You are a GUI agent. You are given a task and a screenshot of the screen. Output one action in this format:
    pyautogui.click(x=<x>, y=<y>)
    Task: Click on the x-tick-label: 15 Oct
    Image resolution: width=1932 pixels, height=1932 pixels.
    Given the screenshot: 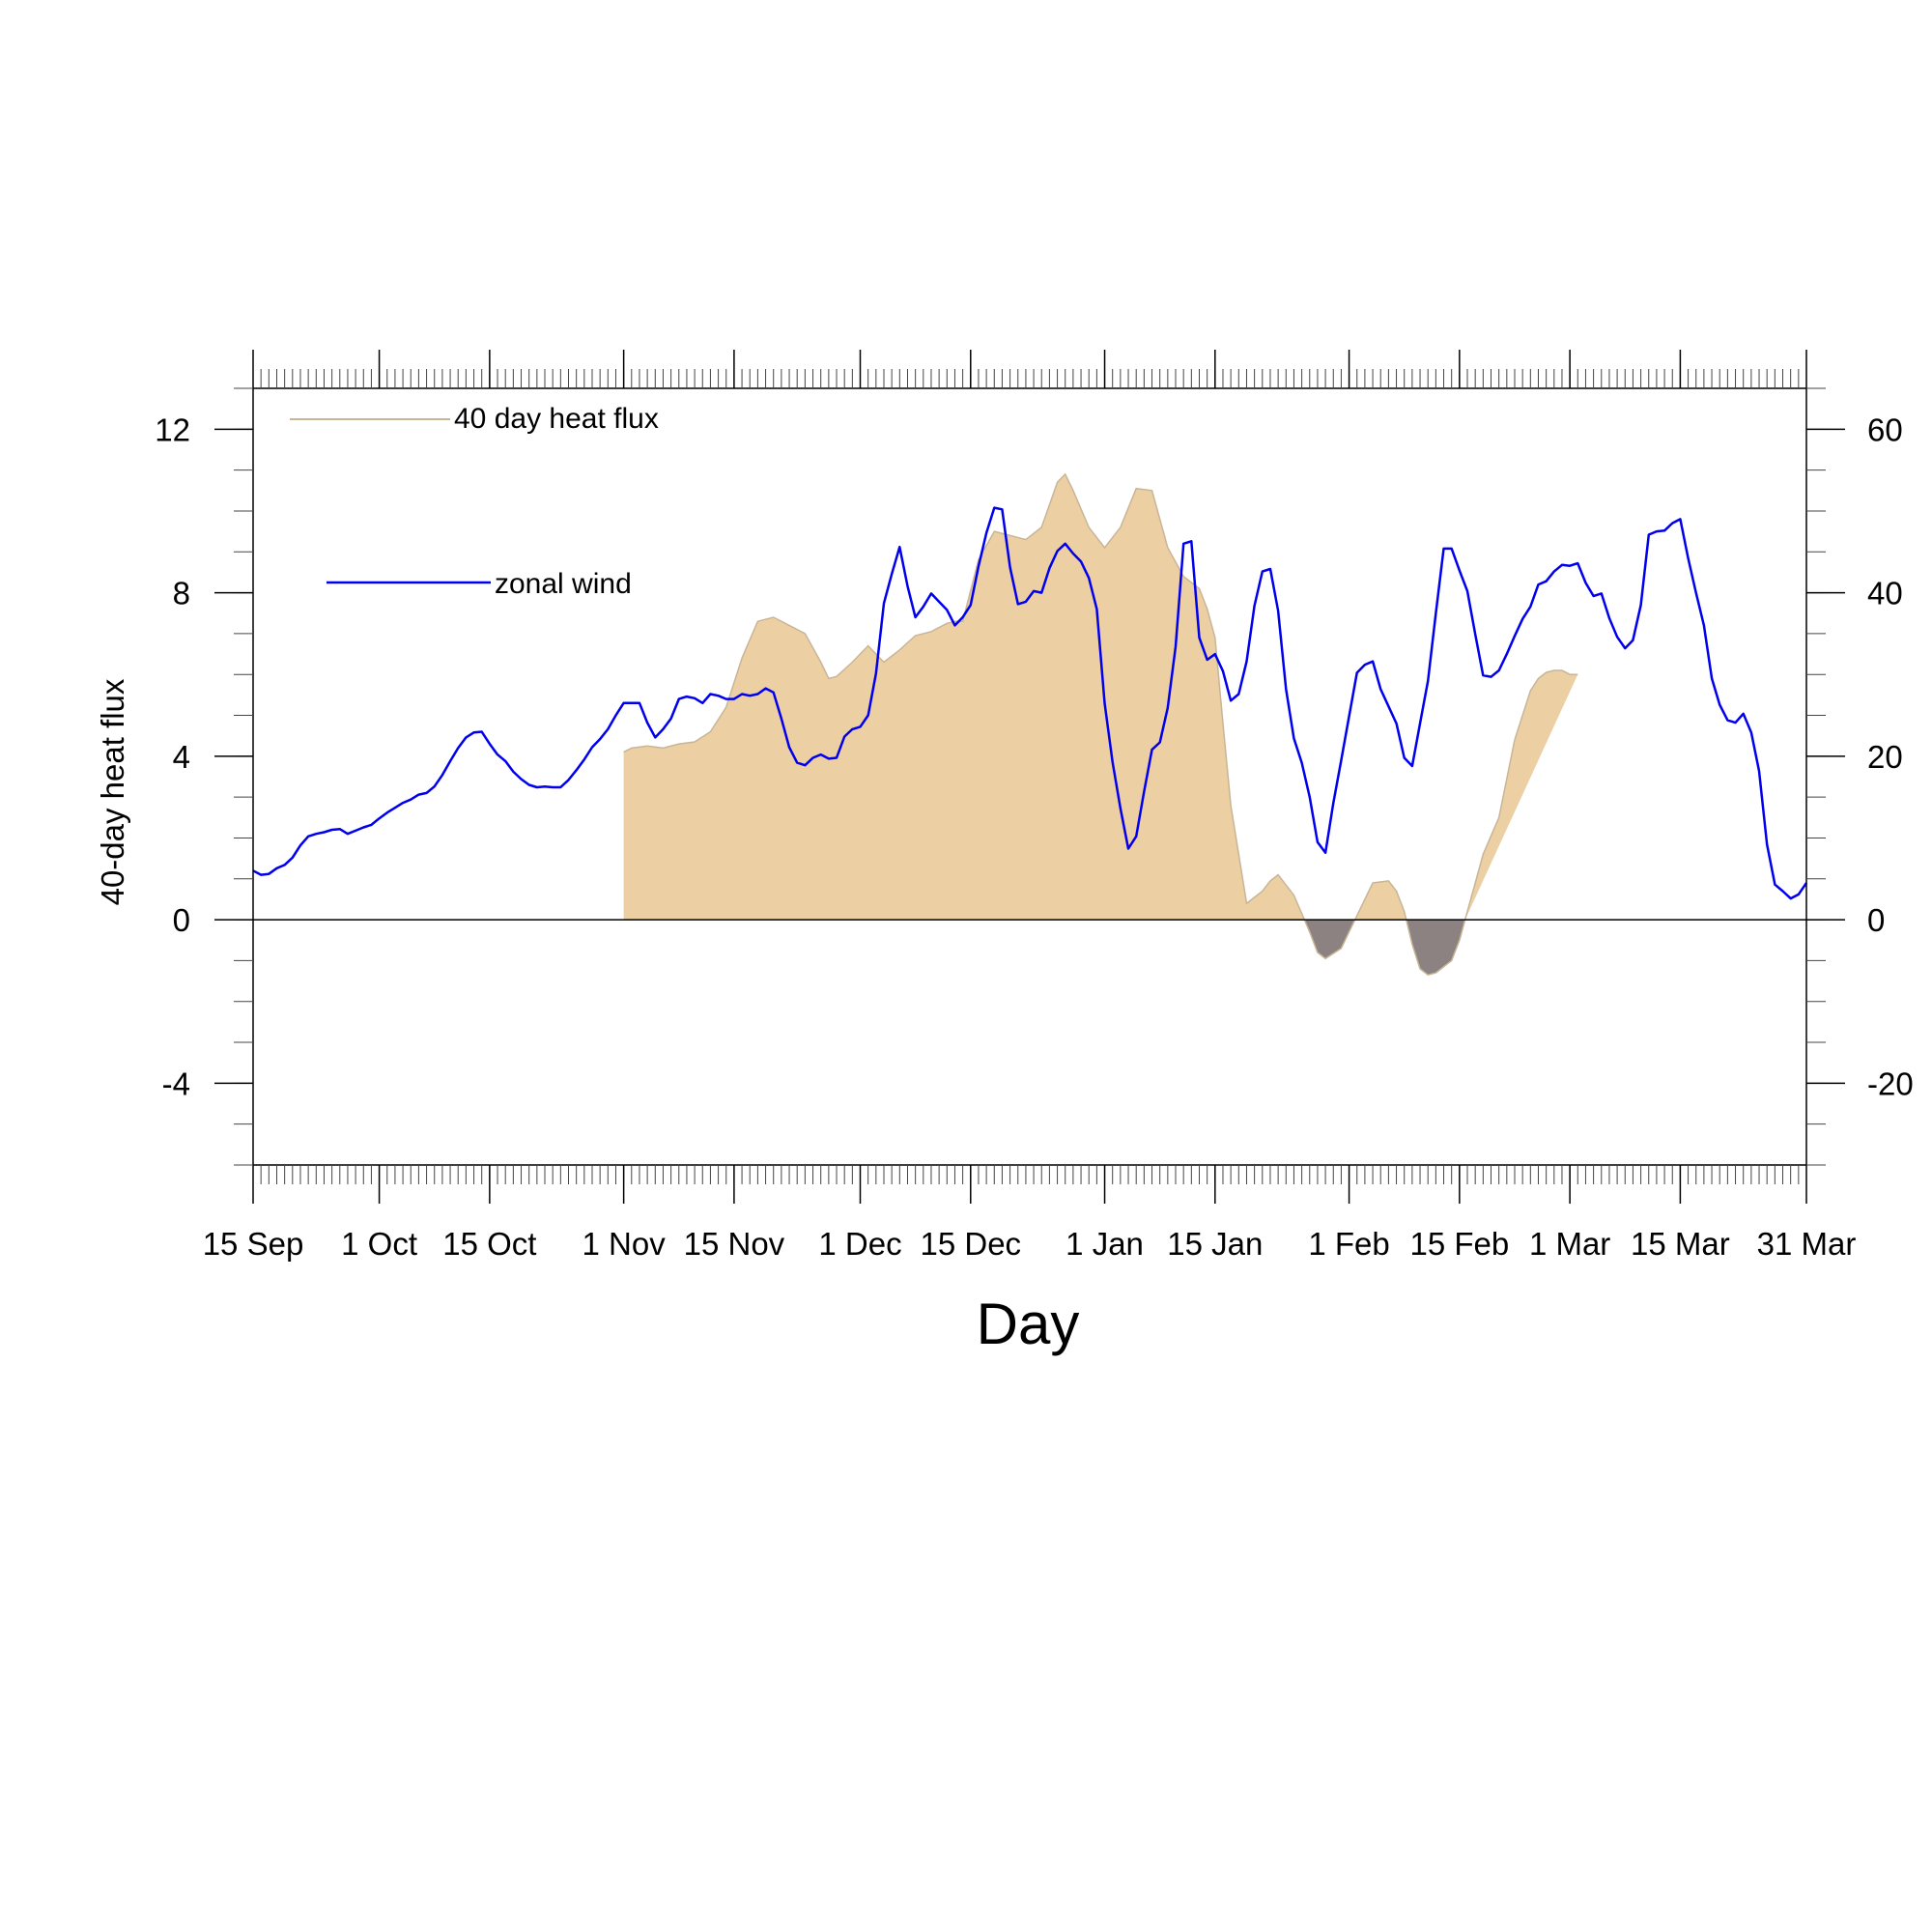 What is the action you would take?
    pyautogui.click(x=489, y=1244)
    